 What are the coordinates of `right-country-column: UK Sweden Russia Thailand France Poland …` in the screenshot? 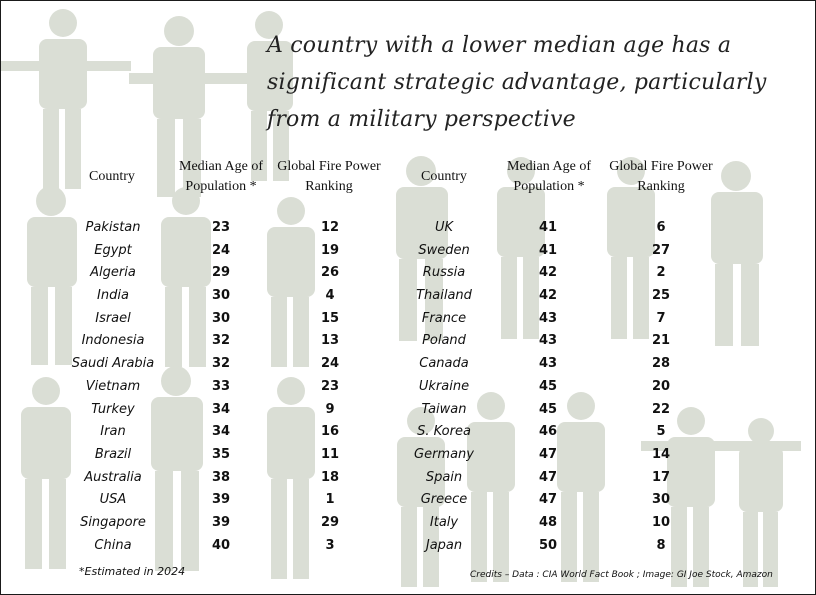 It's located at (444, 387).